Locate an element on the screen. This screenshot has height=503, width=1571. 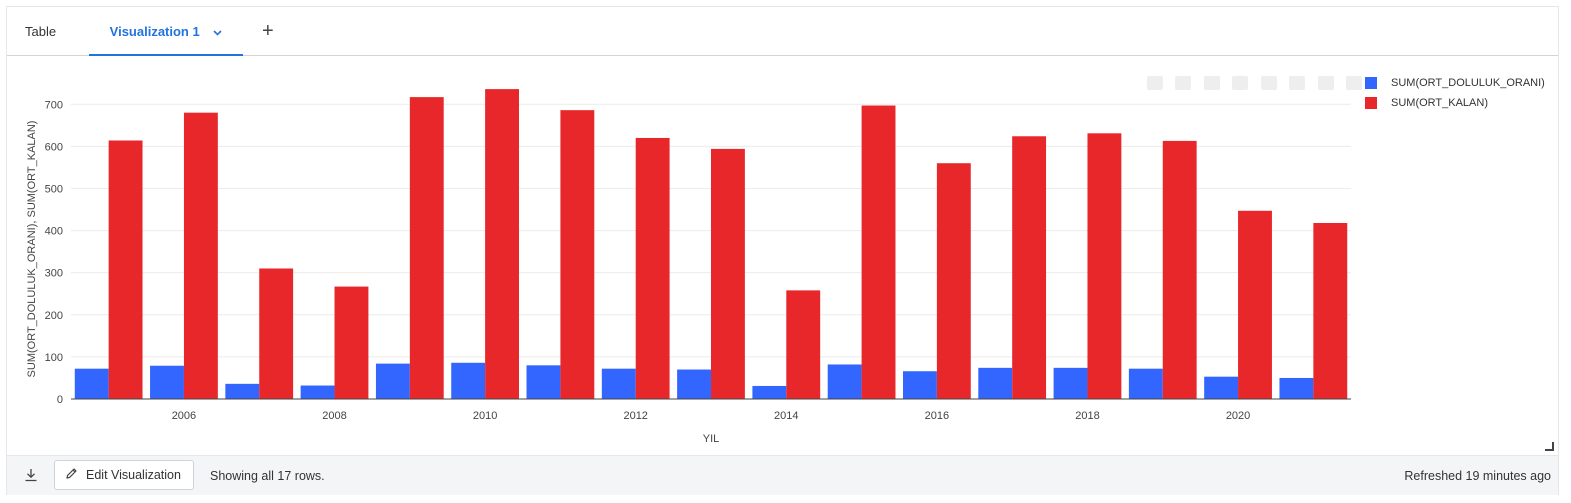
zoom-in-icon is located at coordinates (1240, 82).